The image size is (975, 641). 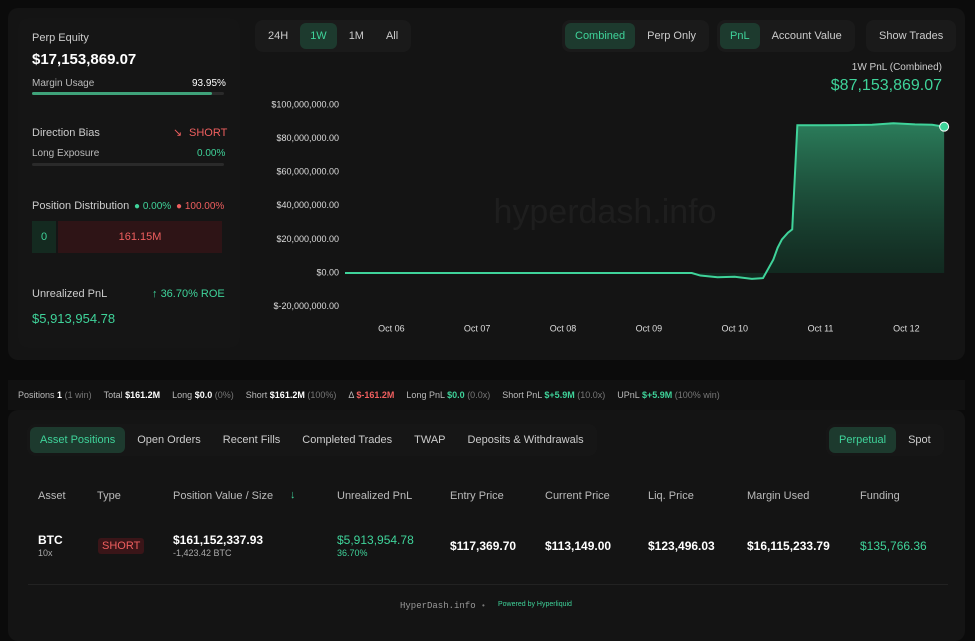 I want to click on y-tick-label: $0.00, so click(x=327, y=272).